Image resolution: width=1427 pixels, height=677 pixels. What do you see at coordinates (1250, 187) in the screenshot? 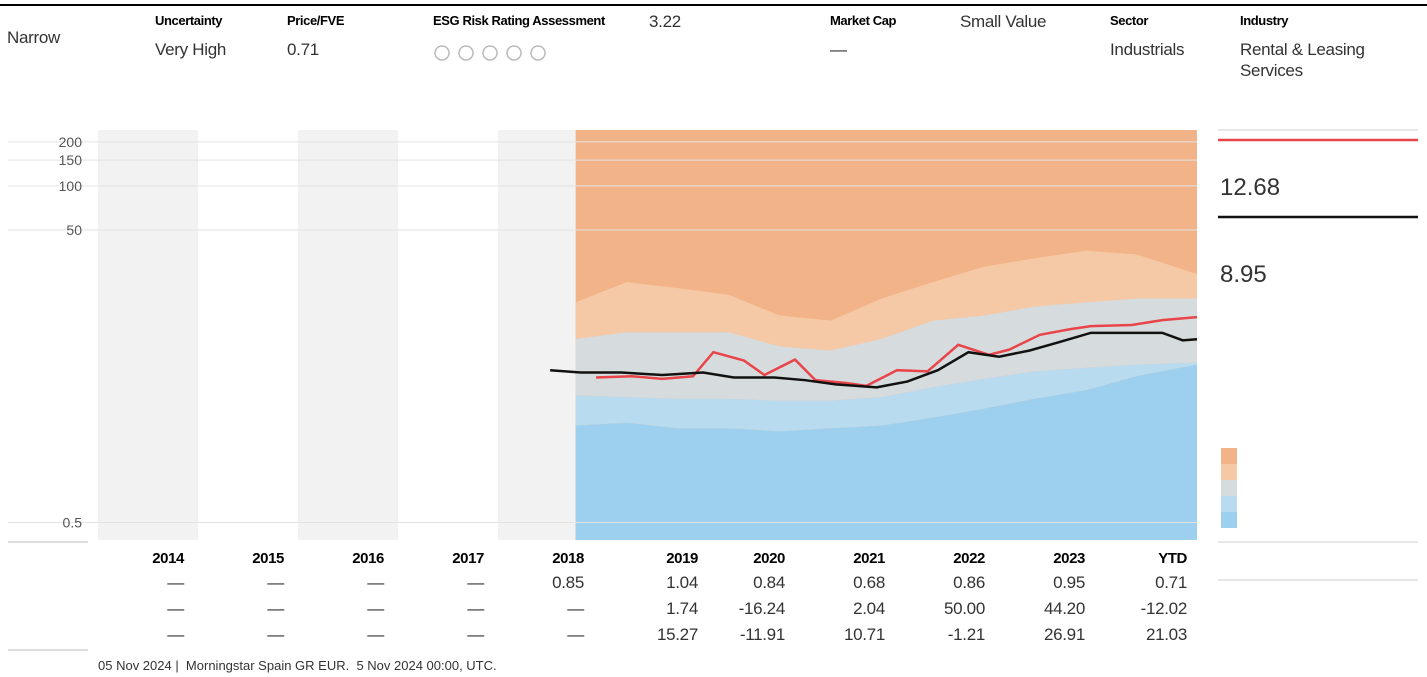
I see `last-value-label: 12.68` at bounding box center [1250, 187].